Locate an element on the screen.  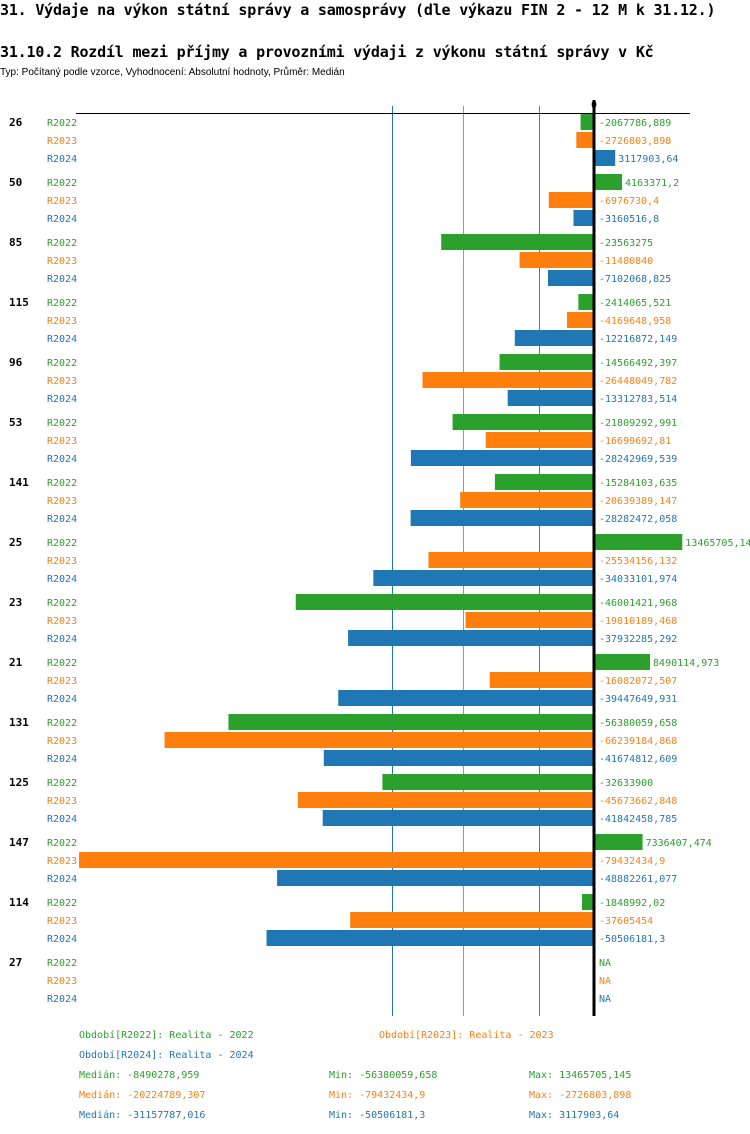
data-label: -41842458,785 is located at coordinates (638, 819).